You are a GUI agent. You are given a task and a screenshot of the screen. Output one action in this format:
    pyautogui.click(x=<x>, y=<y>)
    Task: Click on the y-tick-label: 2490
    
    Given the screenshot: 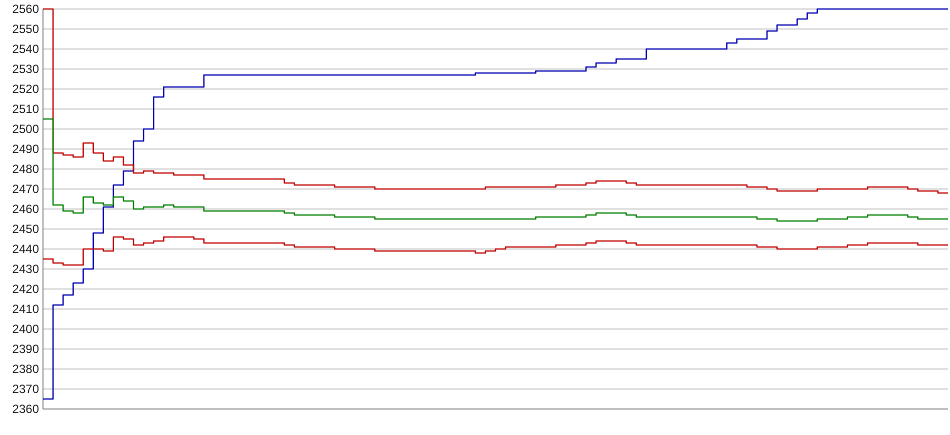 What is the action you would take?
    pyautogui.click(x=26, y=149)
    